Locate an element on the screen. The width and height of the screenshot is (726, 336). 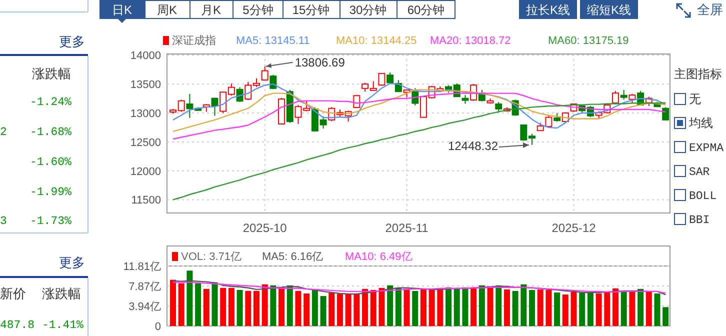
y-tick-label: 13500 is located at coordinates (145, 85).